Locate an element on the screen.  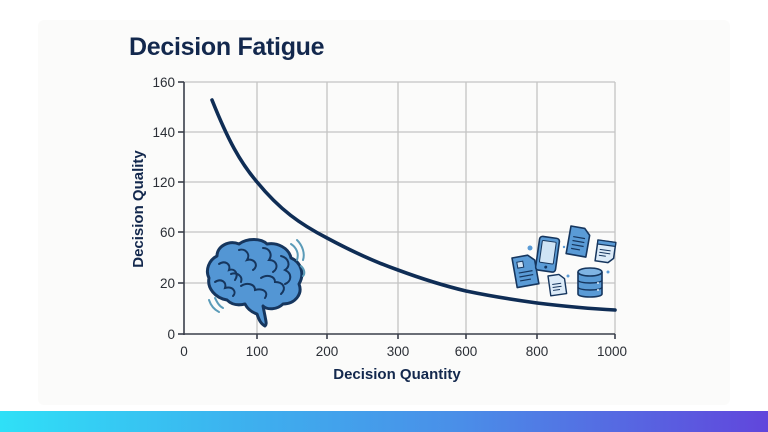
y-tick-label: 60 is located at coordinates (167, 232).